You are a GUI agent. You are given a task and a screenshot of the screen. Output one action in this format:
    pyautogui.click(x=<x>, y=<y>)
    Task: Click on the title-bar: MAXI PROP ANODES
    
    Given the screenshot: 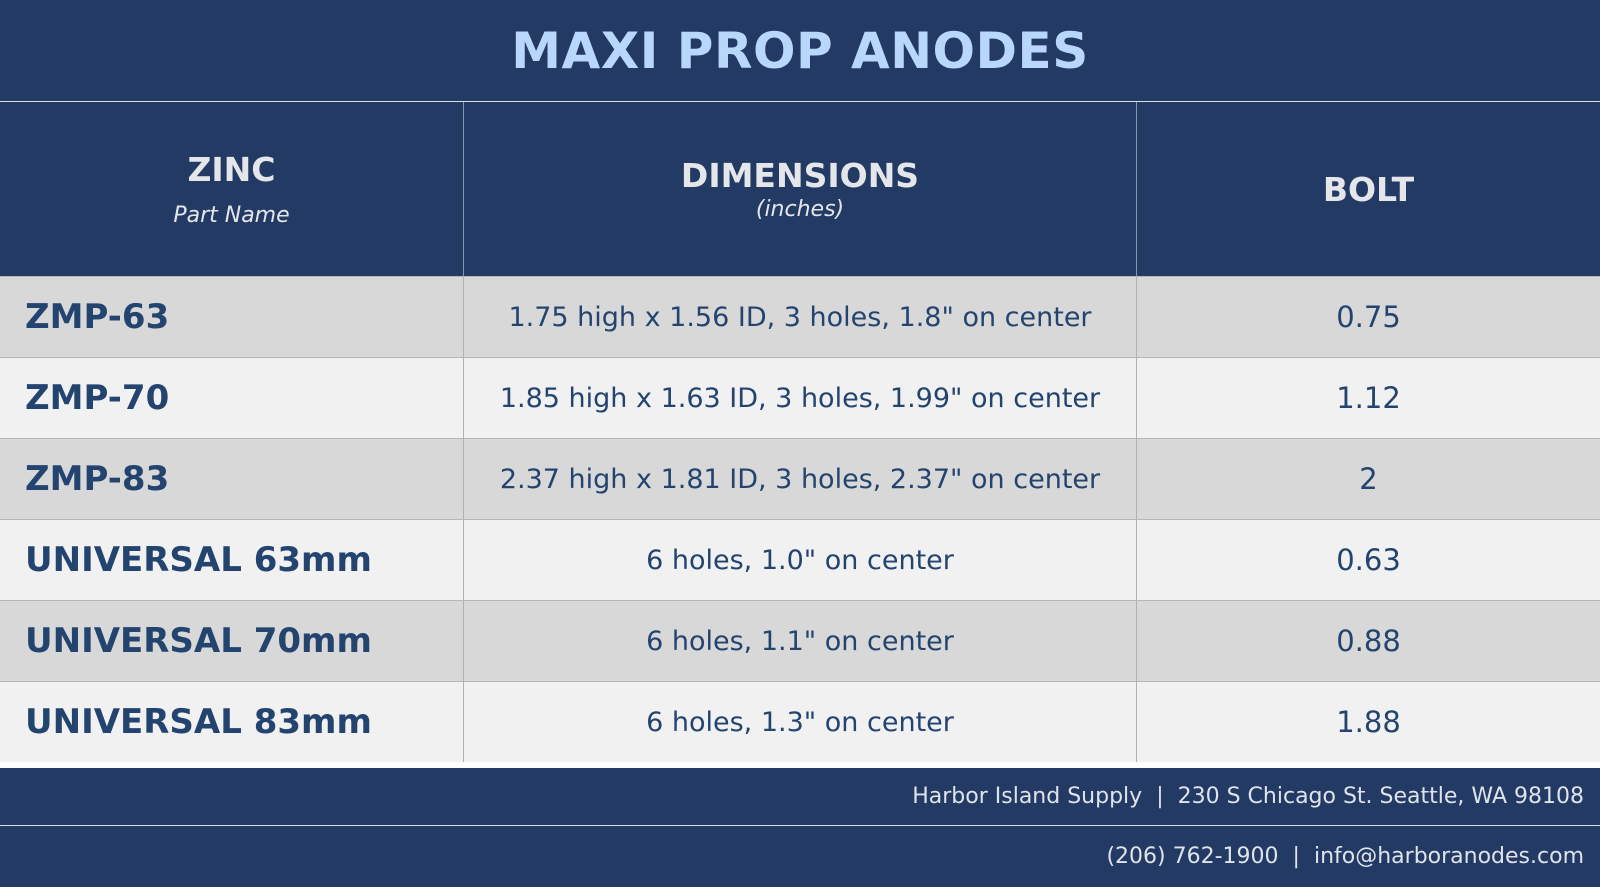 What is the action you would take?
    pyautogui.click(x=800, y=51)
    